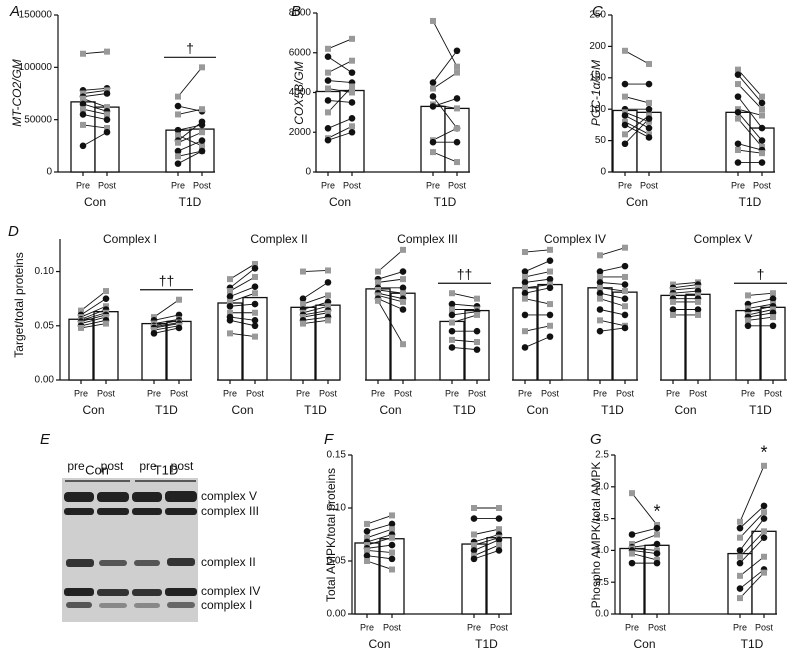 The image size is (798, 649). I want to click on y-axis-label: COX5B/GM, so click(299, 92).